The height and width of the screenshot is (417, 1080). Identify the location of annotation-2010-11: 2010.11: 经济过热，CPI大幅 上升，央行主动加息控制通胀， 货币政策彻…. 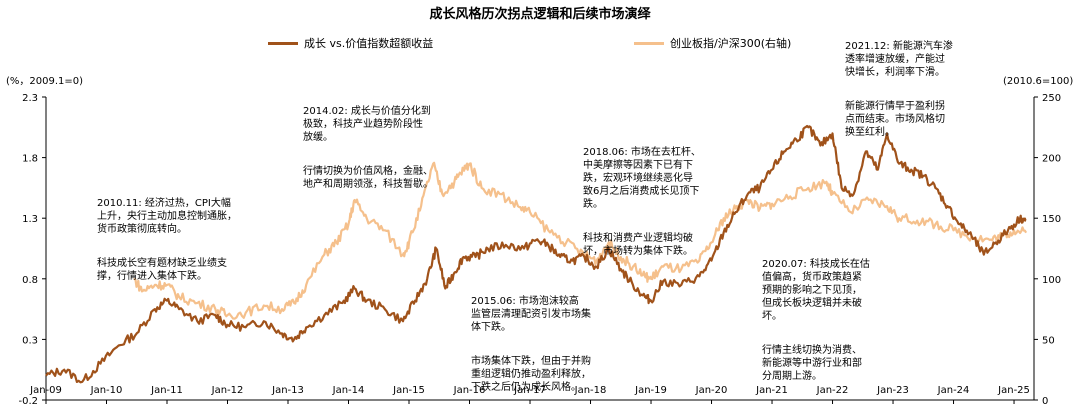
(197, 244).